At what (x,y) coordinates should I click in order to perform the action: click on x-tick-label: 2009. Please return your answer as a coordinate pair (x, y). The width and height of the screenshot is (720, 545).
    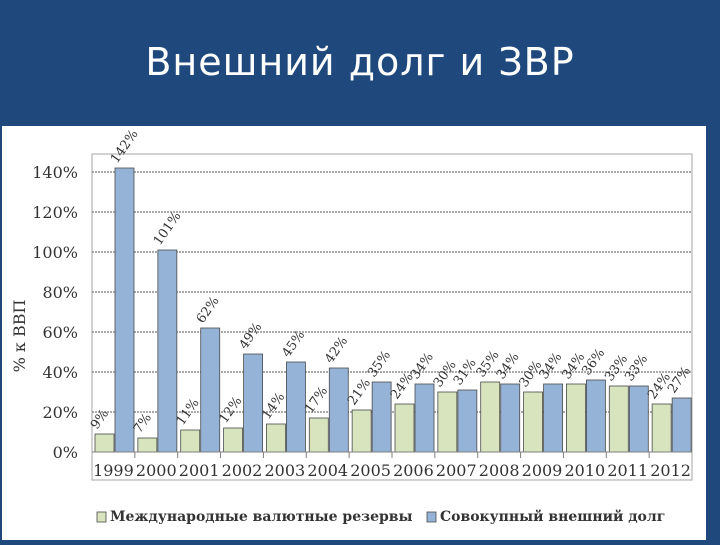
    Looking at the image, I should click on (542, 470).